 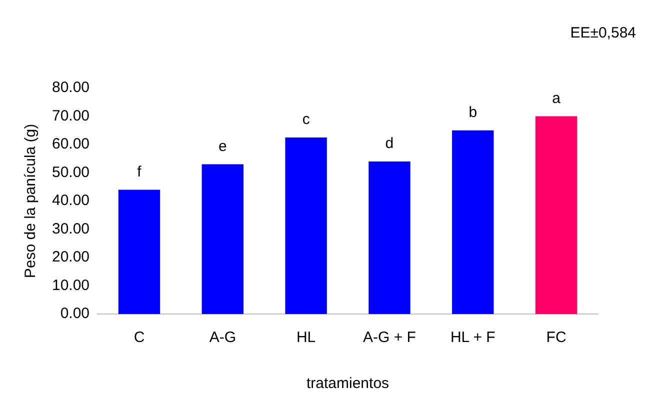 I want to click on x-axis-title: tratamientos, so click(x=348, y=383).